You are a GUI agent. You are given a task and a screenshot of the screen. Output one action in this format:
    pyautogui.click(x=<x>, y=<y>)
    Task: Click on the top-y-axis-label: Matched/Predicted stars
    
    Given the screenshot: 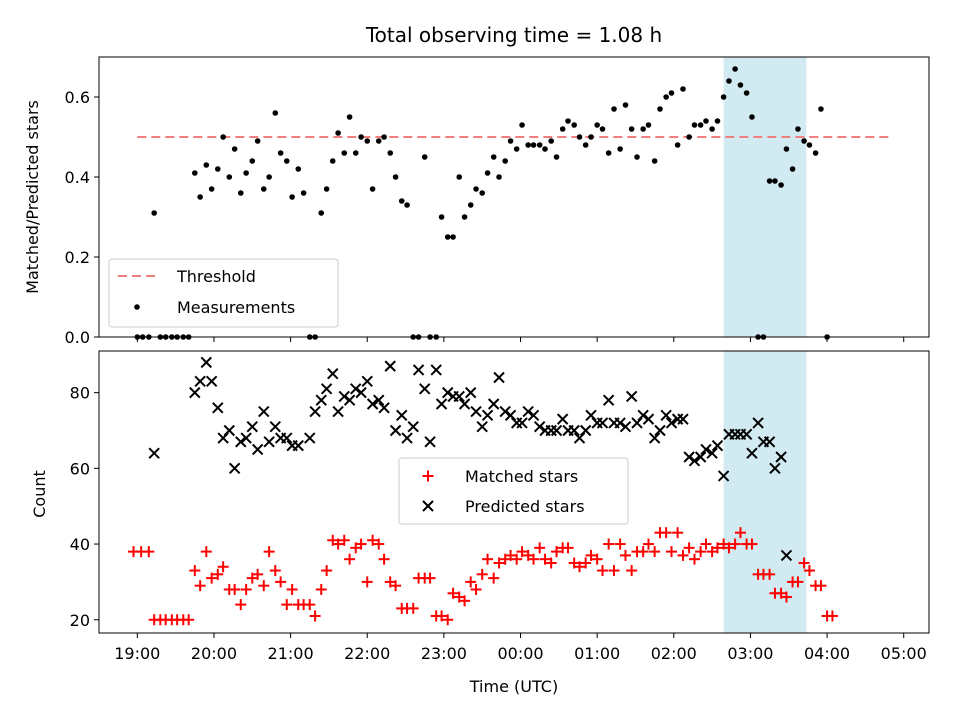 What is the action you would take?
    pyautogui.click(x=32, y=197)
    